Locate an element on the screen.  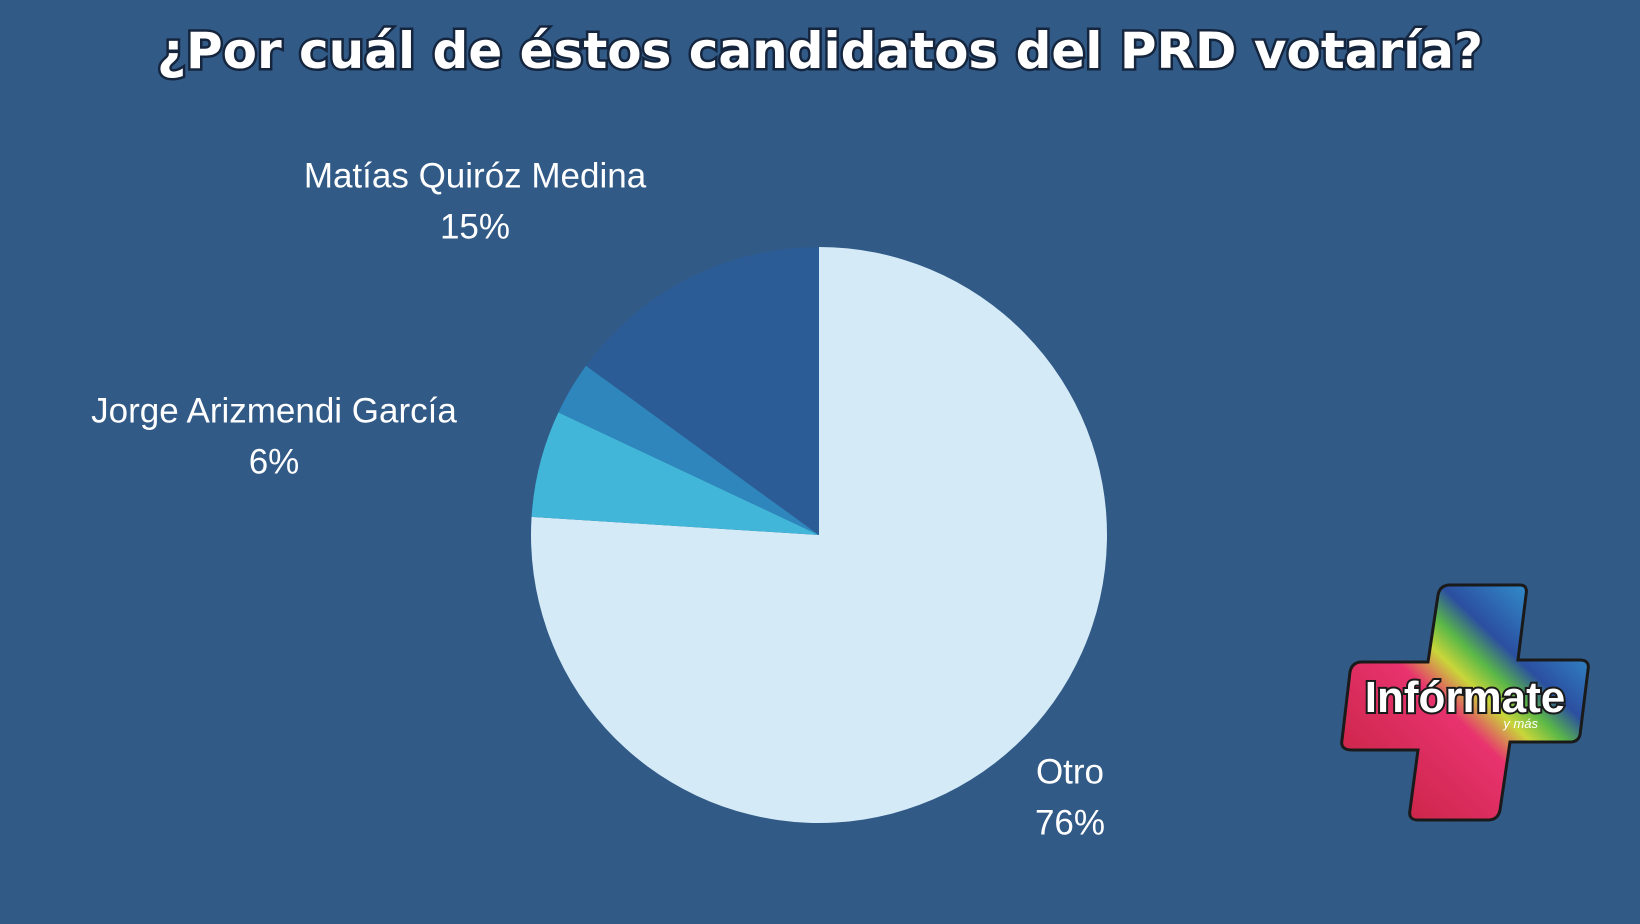
slice-value-label: 76% is located at coordinates (1070, 822).